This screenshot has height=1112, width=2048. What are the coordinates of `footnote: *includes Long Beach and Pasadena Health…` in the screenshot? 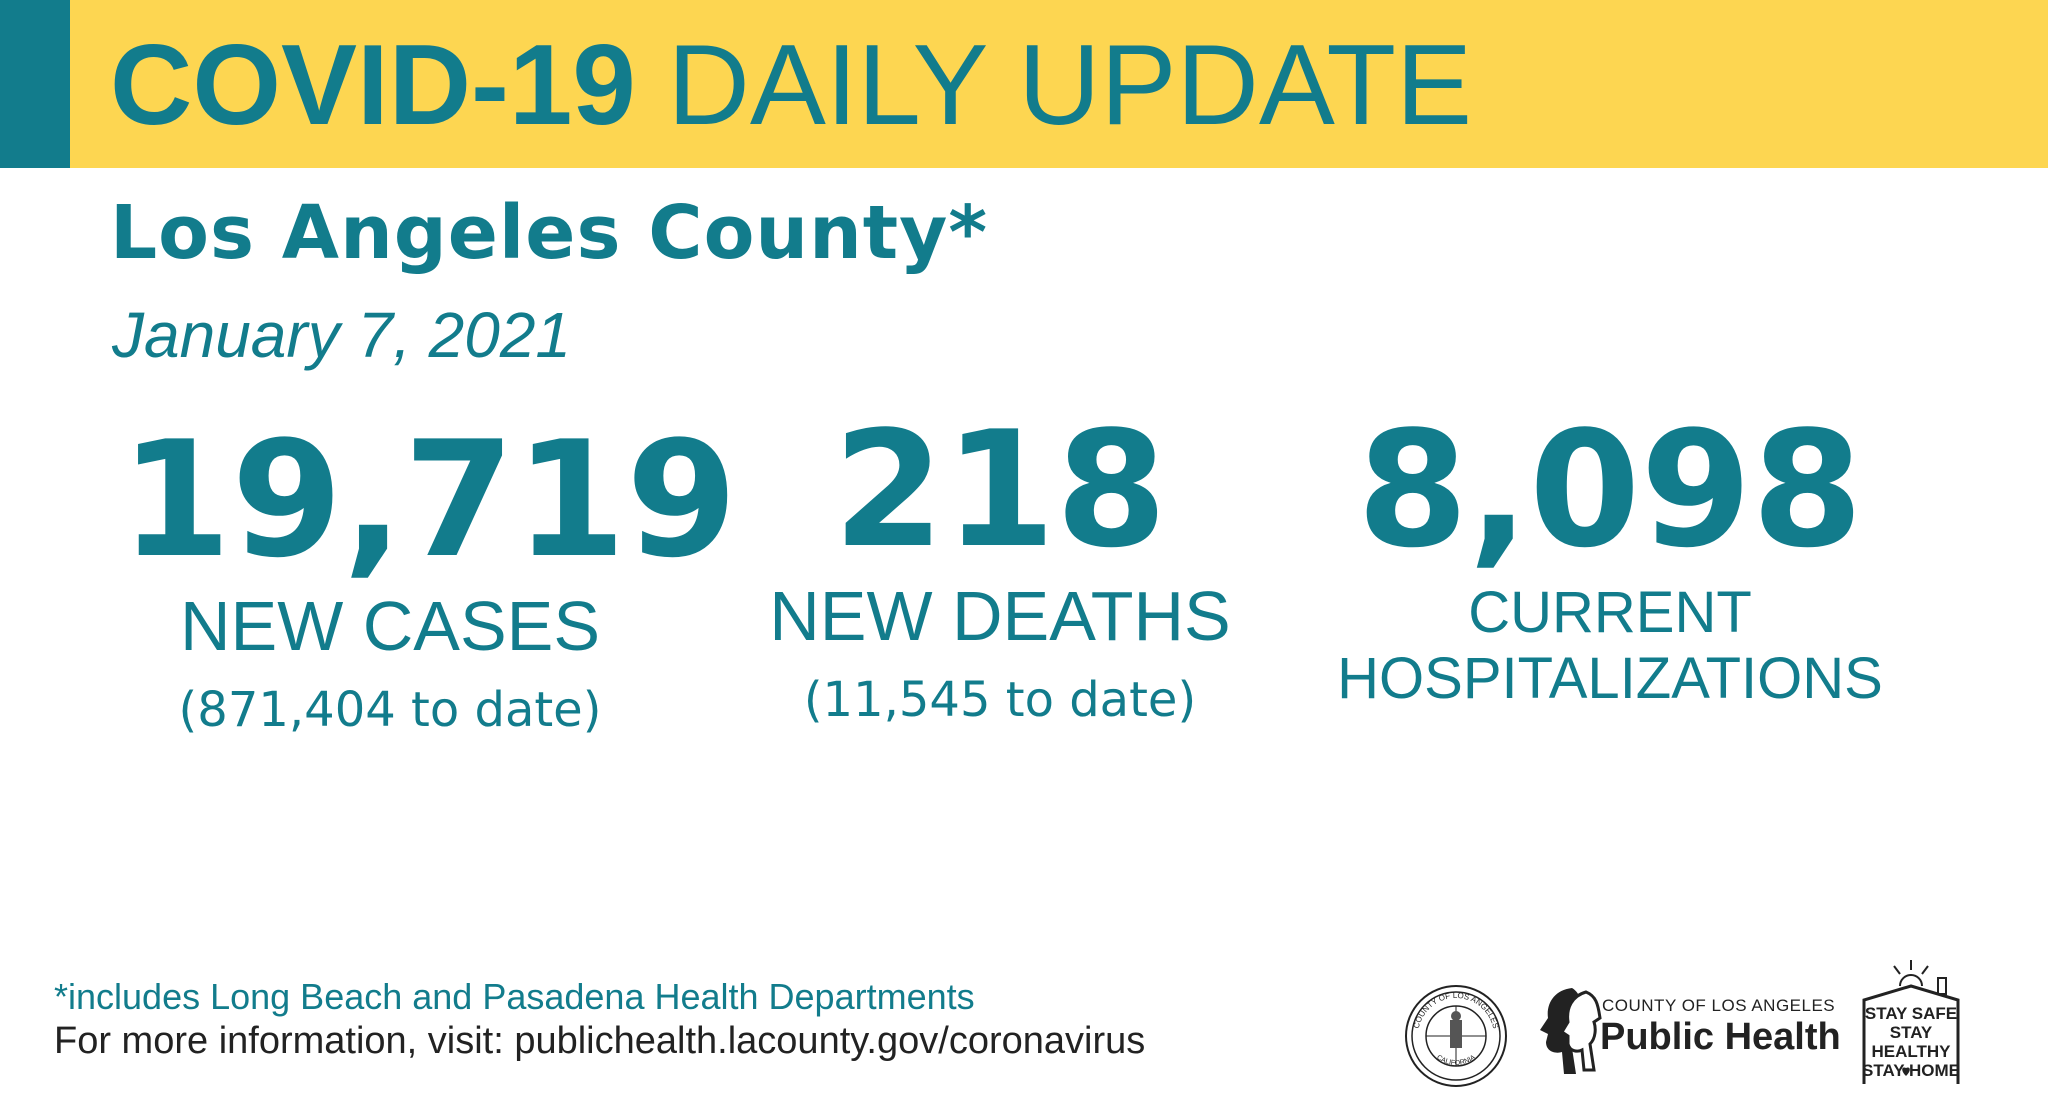 It's located at (514, 996).